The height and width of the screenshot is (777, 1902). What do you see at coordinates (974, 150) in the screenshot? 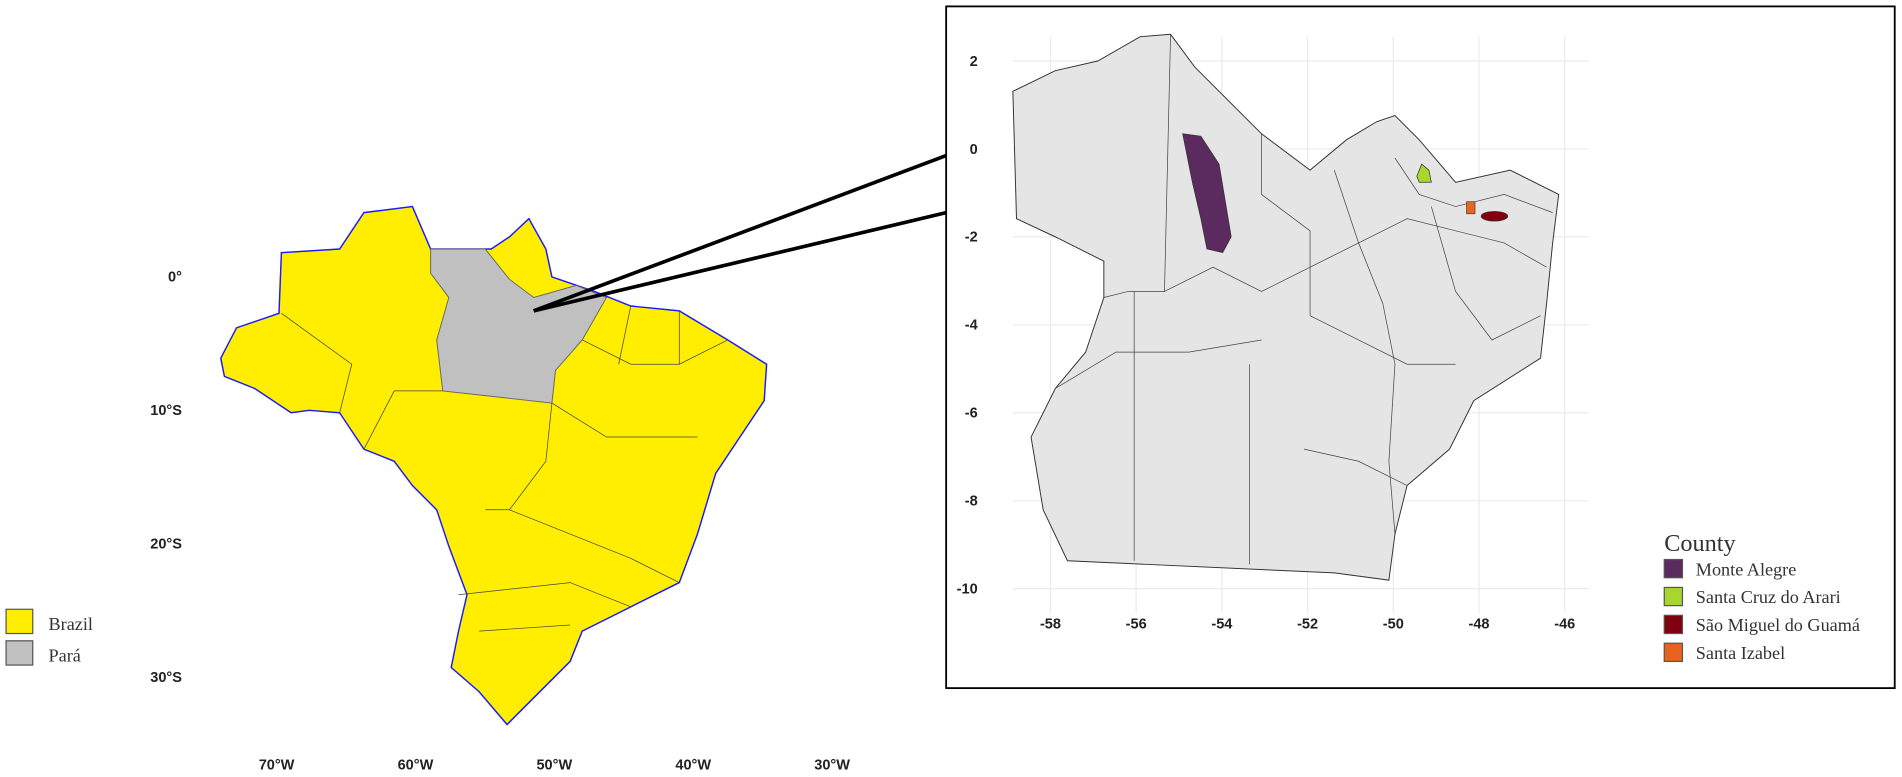
I see `y-tick-label: 0` at bounding box center [974, 150].